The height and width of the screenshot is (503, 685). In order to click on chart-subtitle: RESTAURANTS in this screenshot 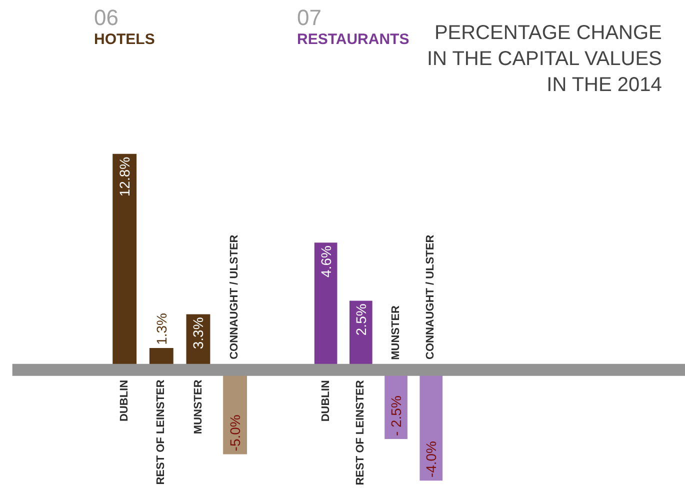, I will do `click(353, 39)`.